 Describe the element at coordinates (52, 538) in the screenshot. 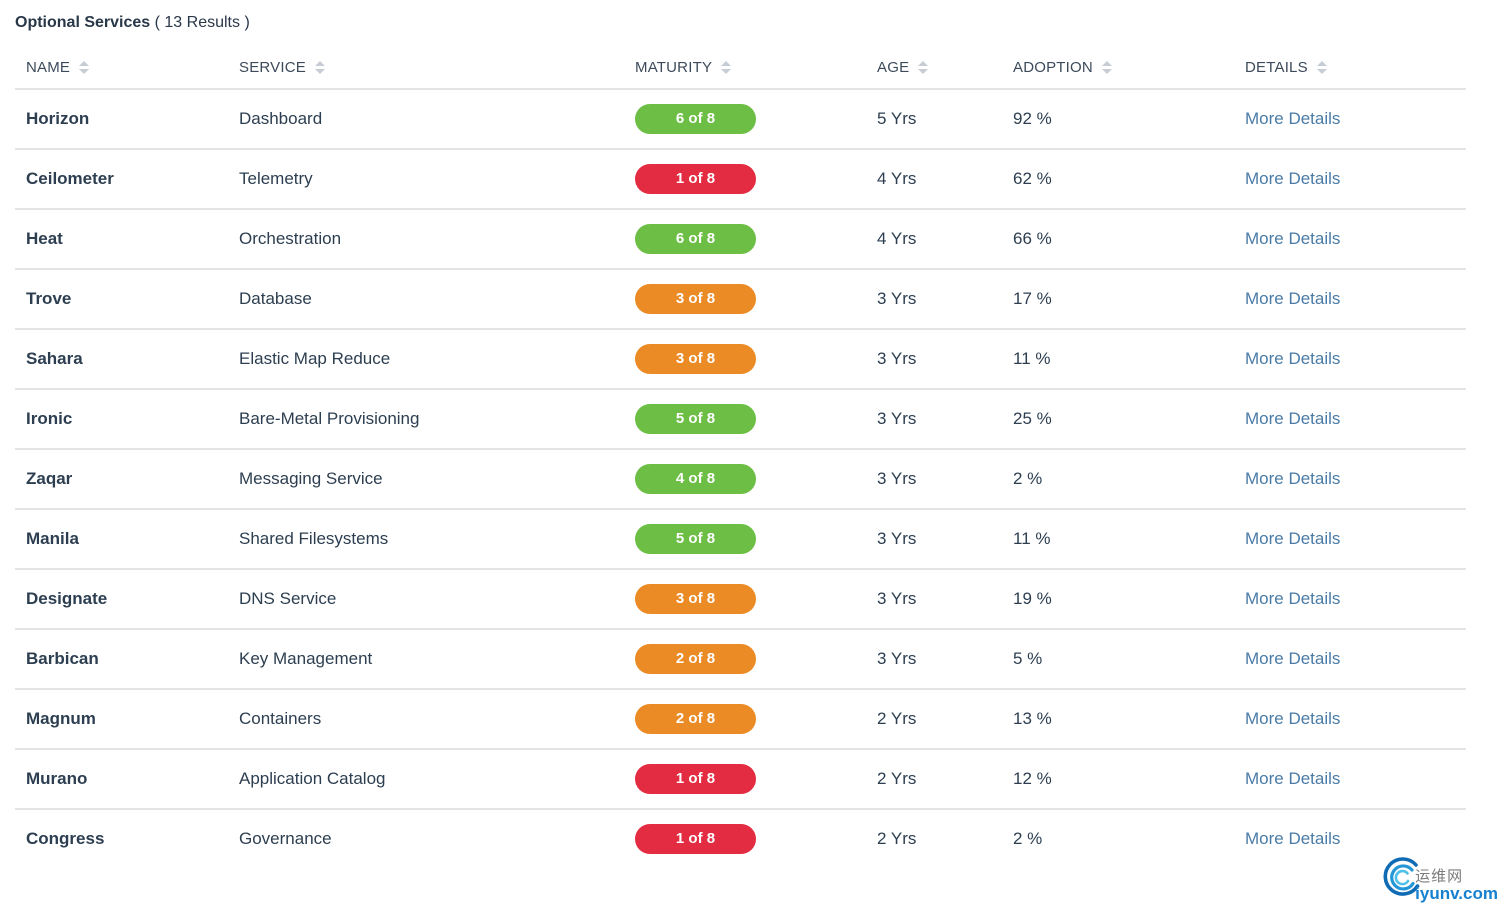

I see `service-name: Manila` at that location.